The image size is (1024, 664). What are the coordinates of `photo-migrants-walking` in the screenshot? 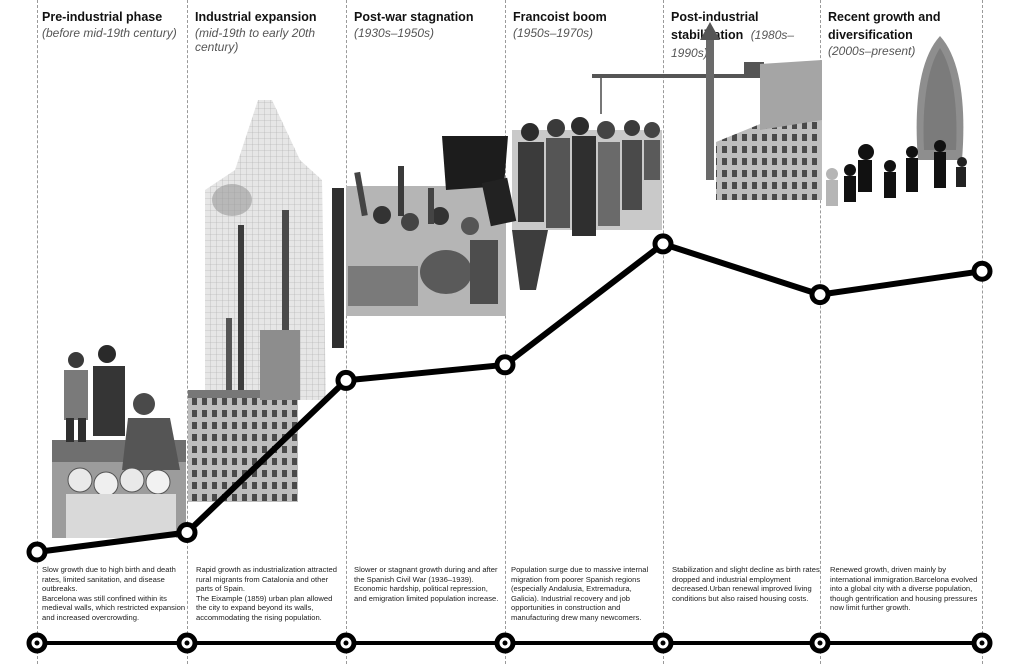 It's located at (571, 203).